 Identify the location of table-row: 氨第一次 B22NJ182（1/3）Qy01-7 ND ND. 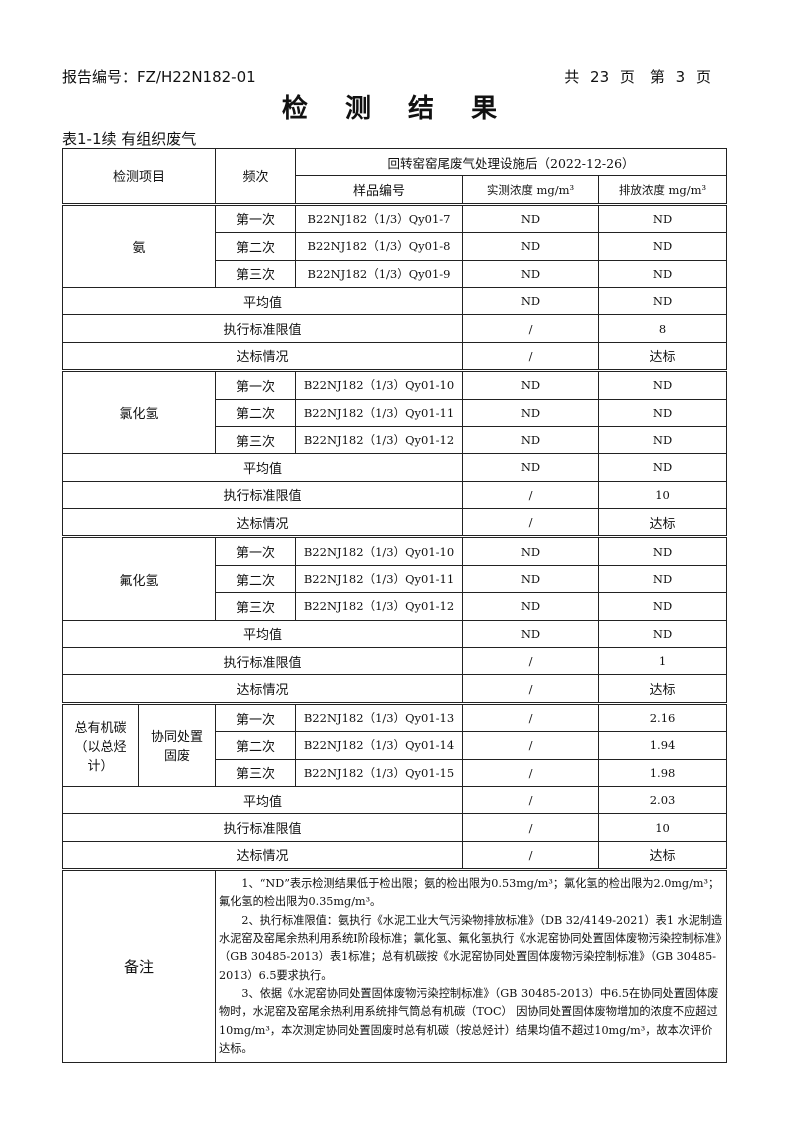
(394, 245).